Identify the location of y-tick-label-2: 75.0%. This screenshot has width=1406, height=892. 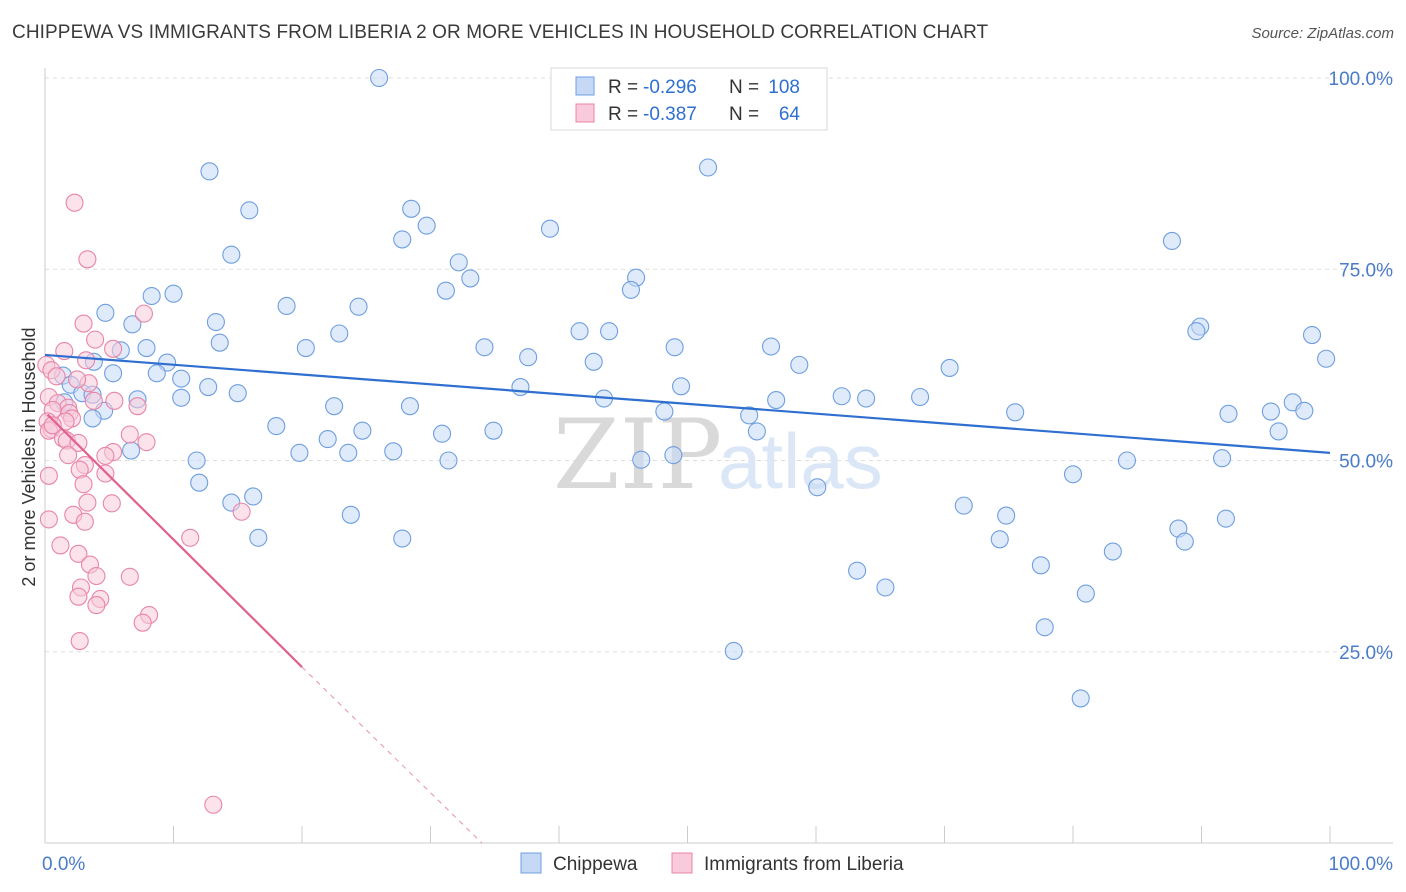
(1366, 270).